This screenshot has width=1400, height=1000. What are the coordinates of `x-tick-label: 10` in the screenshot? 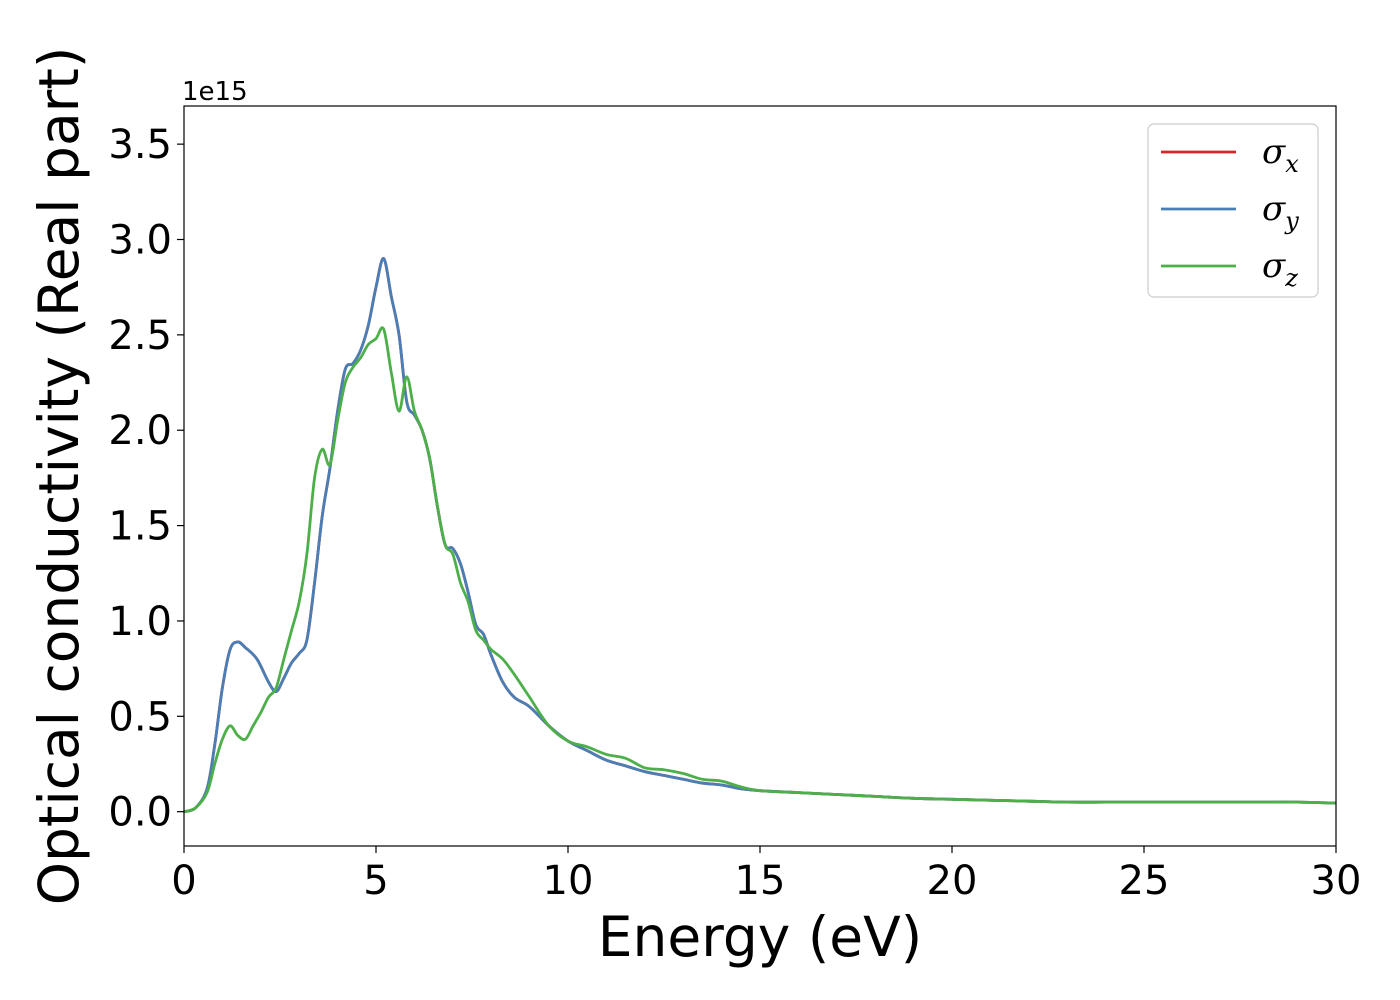 It's located at (568, 881).